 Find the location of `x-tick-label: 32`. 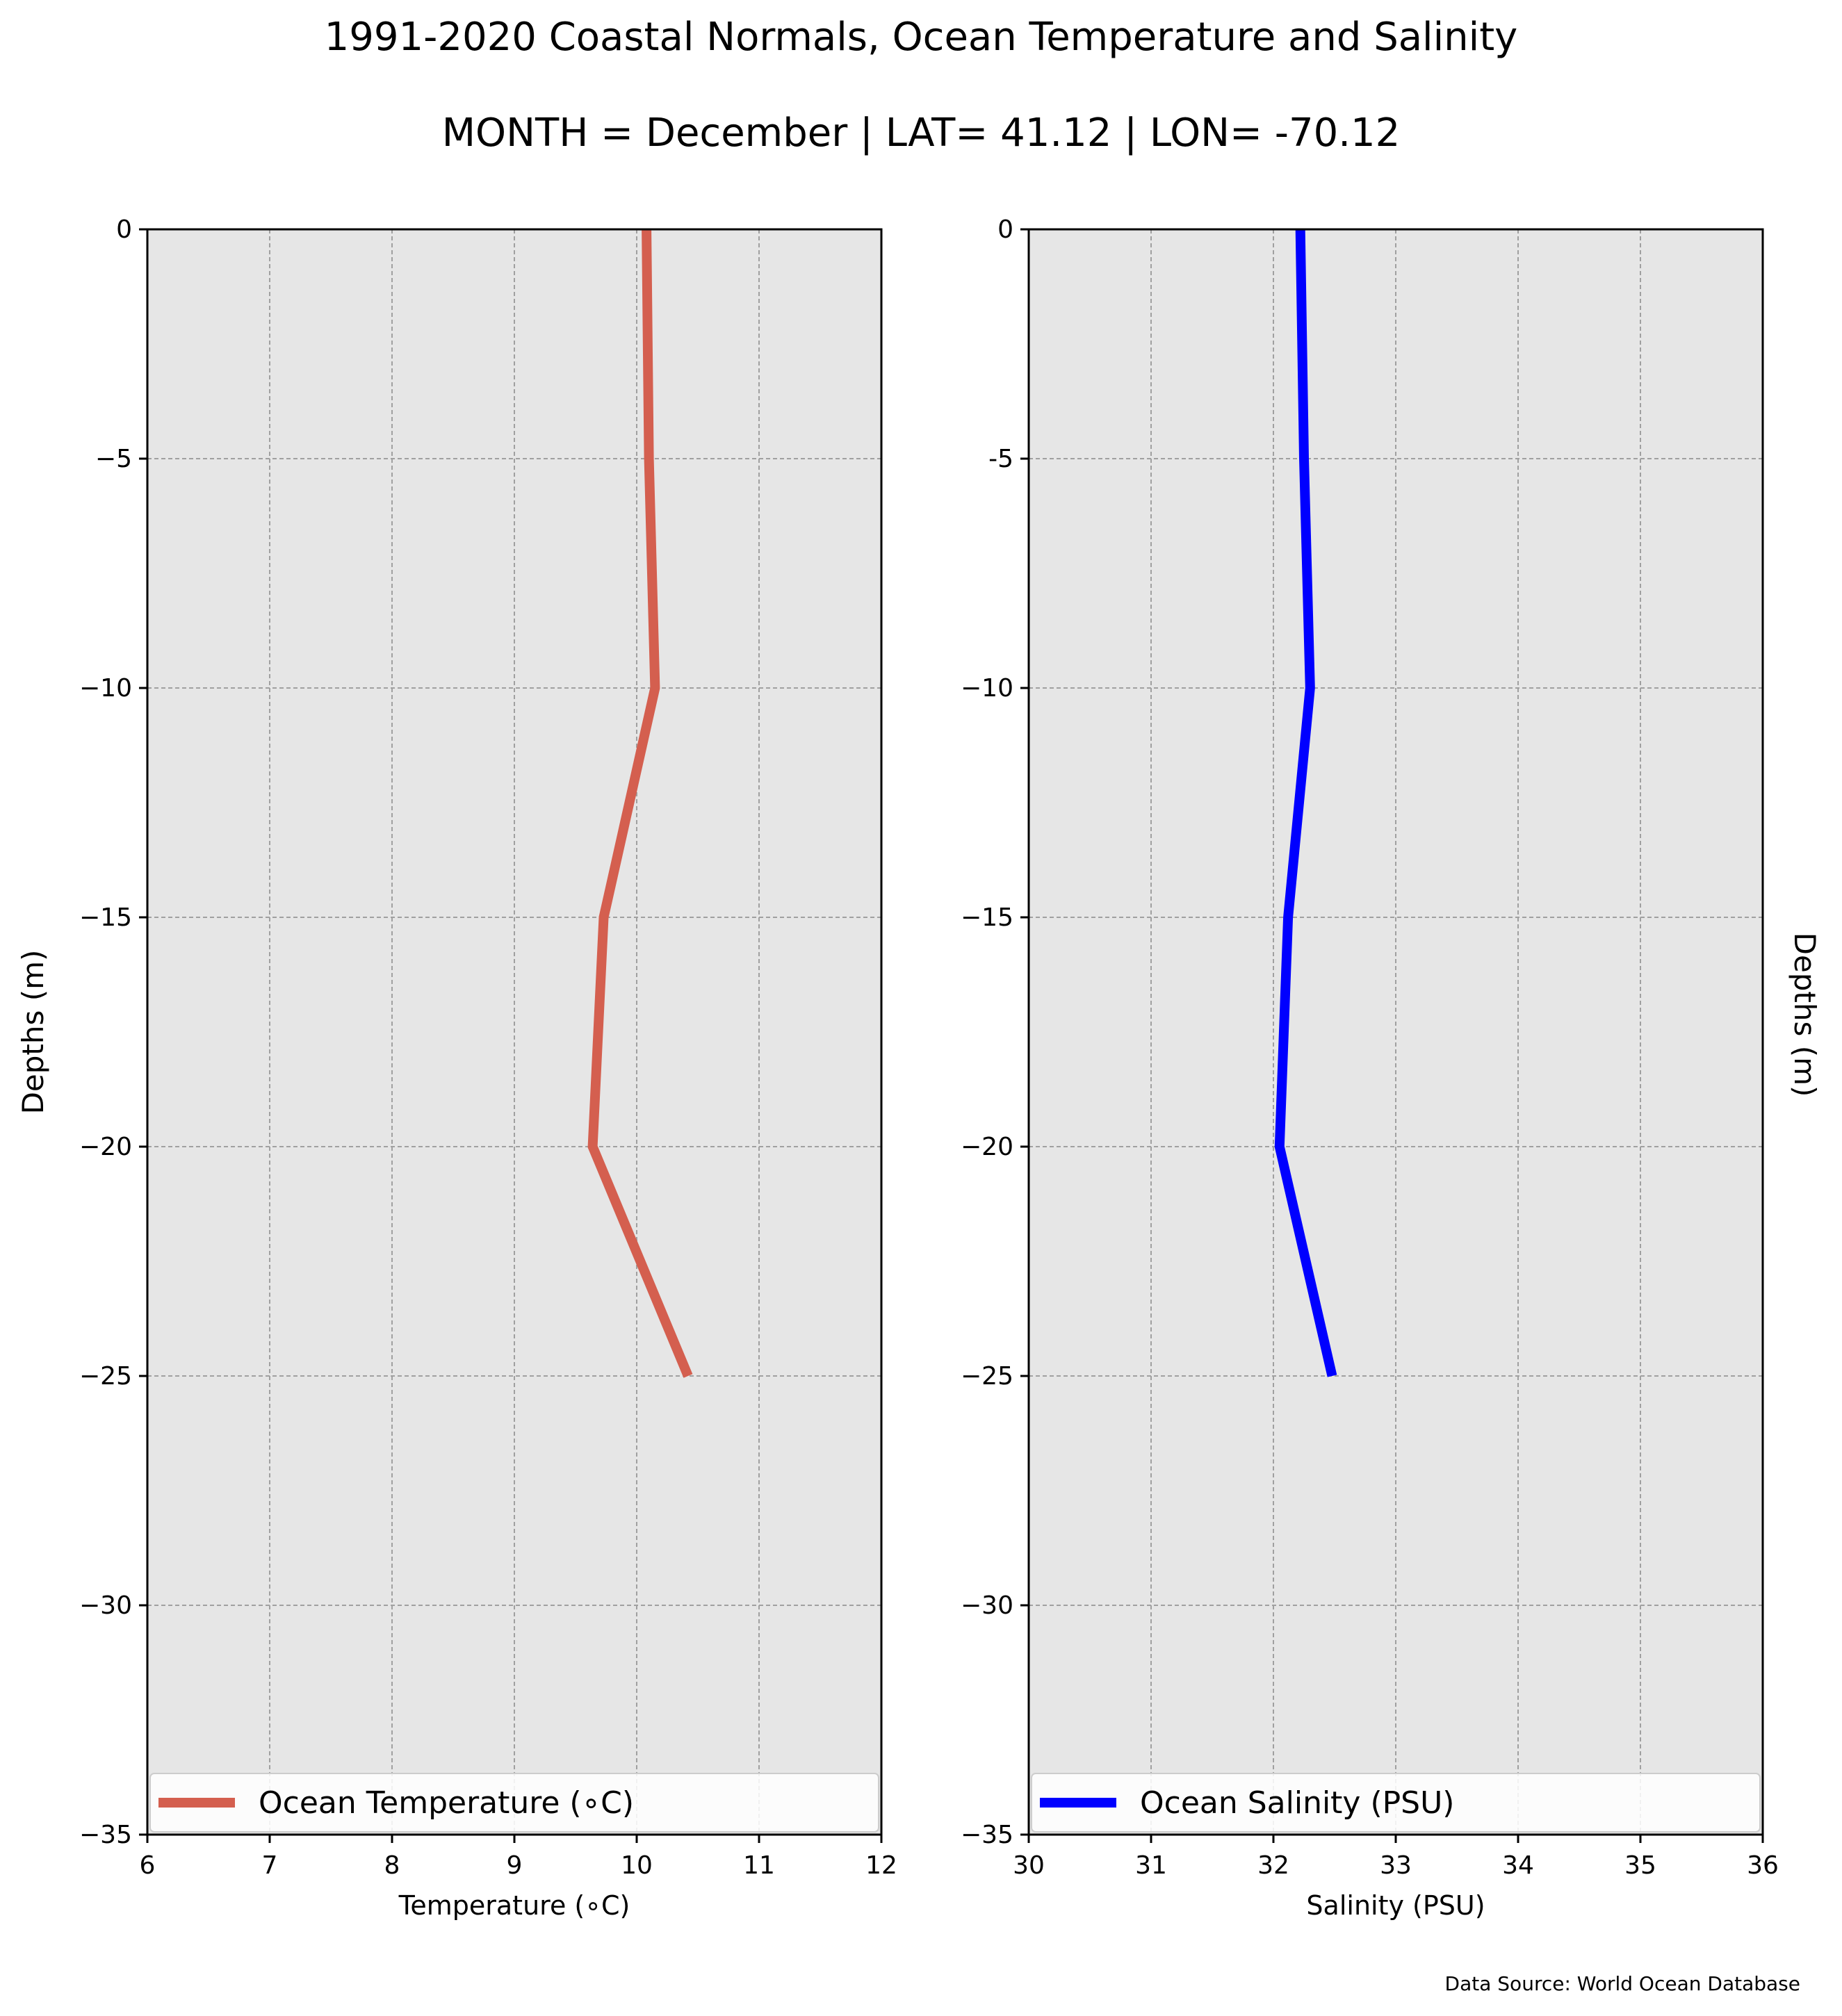

x-tick-label: 32 is located at coordinates (1273, 1866).